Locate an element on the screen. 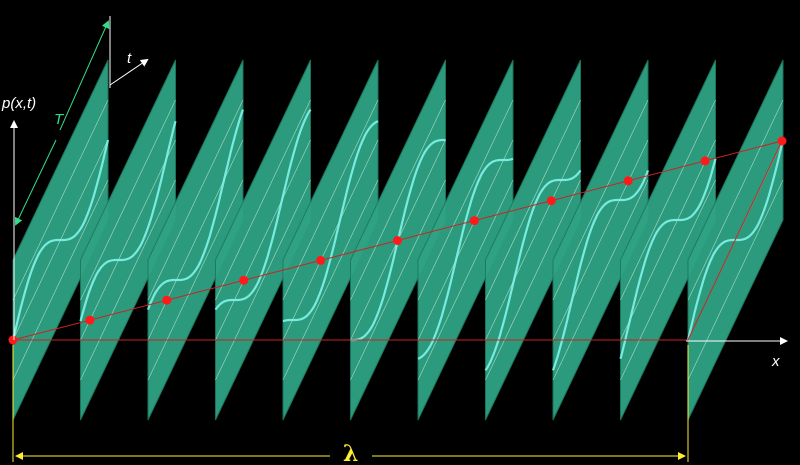 Image resolution: width=800 pixels, height=465 pixels. period-marker: T is located at coordinates (62, 123).